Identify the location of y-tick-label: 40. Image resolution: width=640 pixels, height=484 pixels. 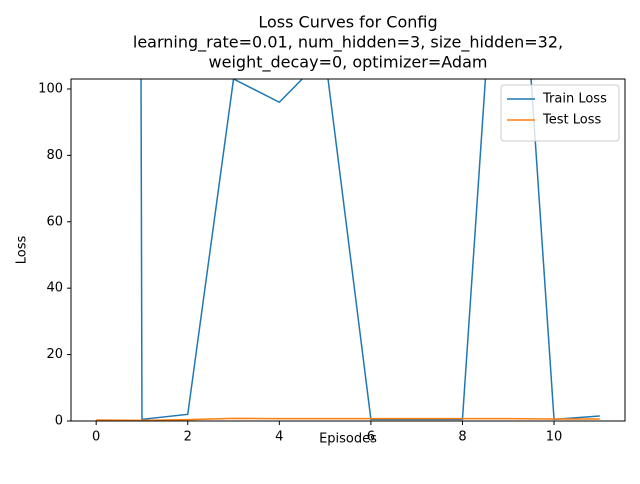
(54, 288).